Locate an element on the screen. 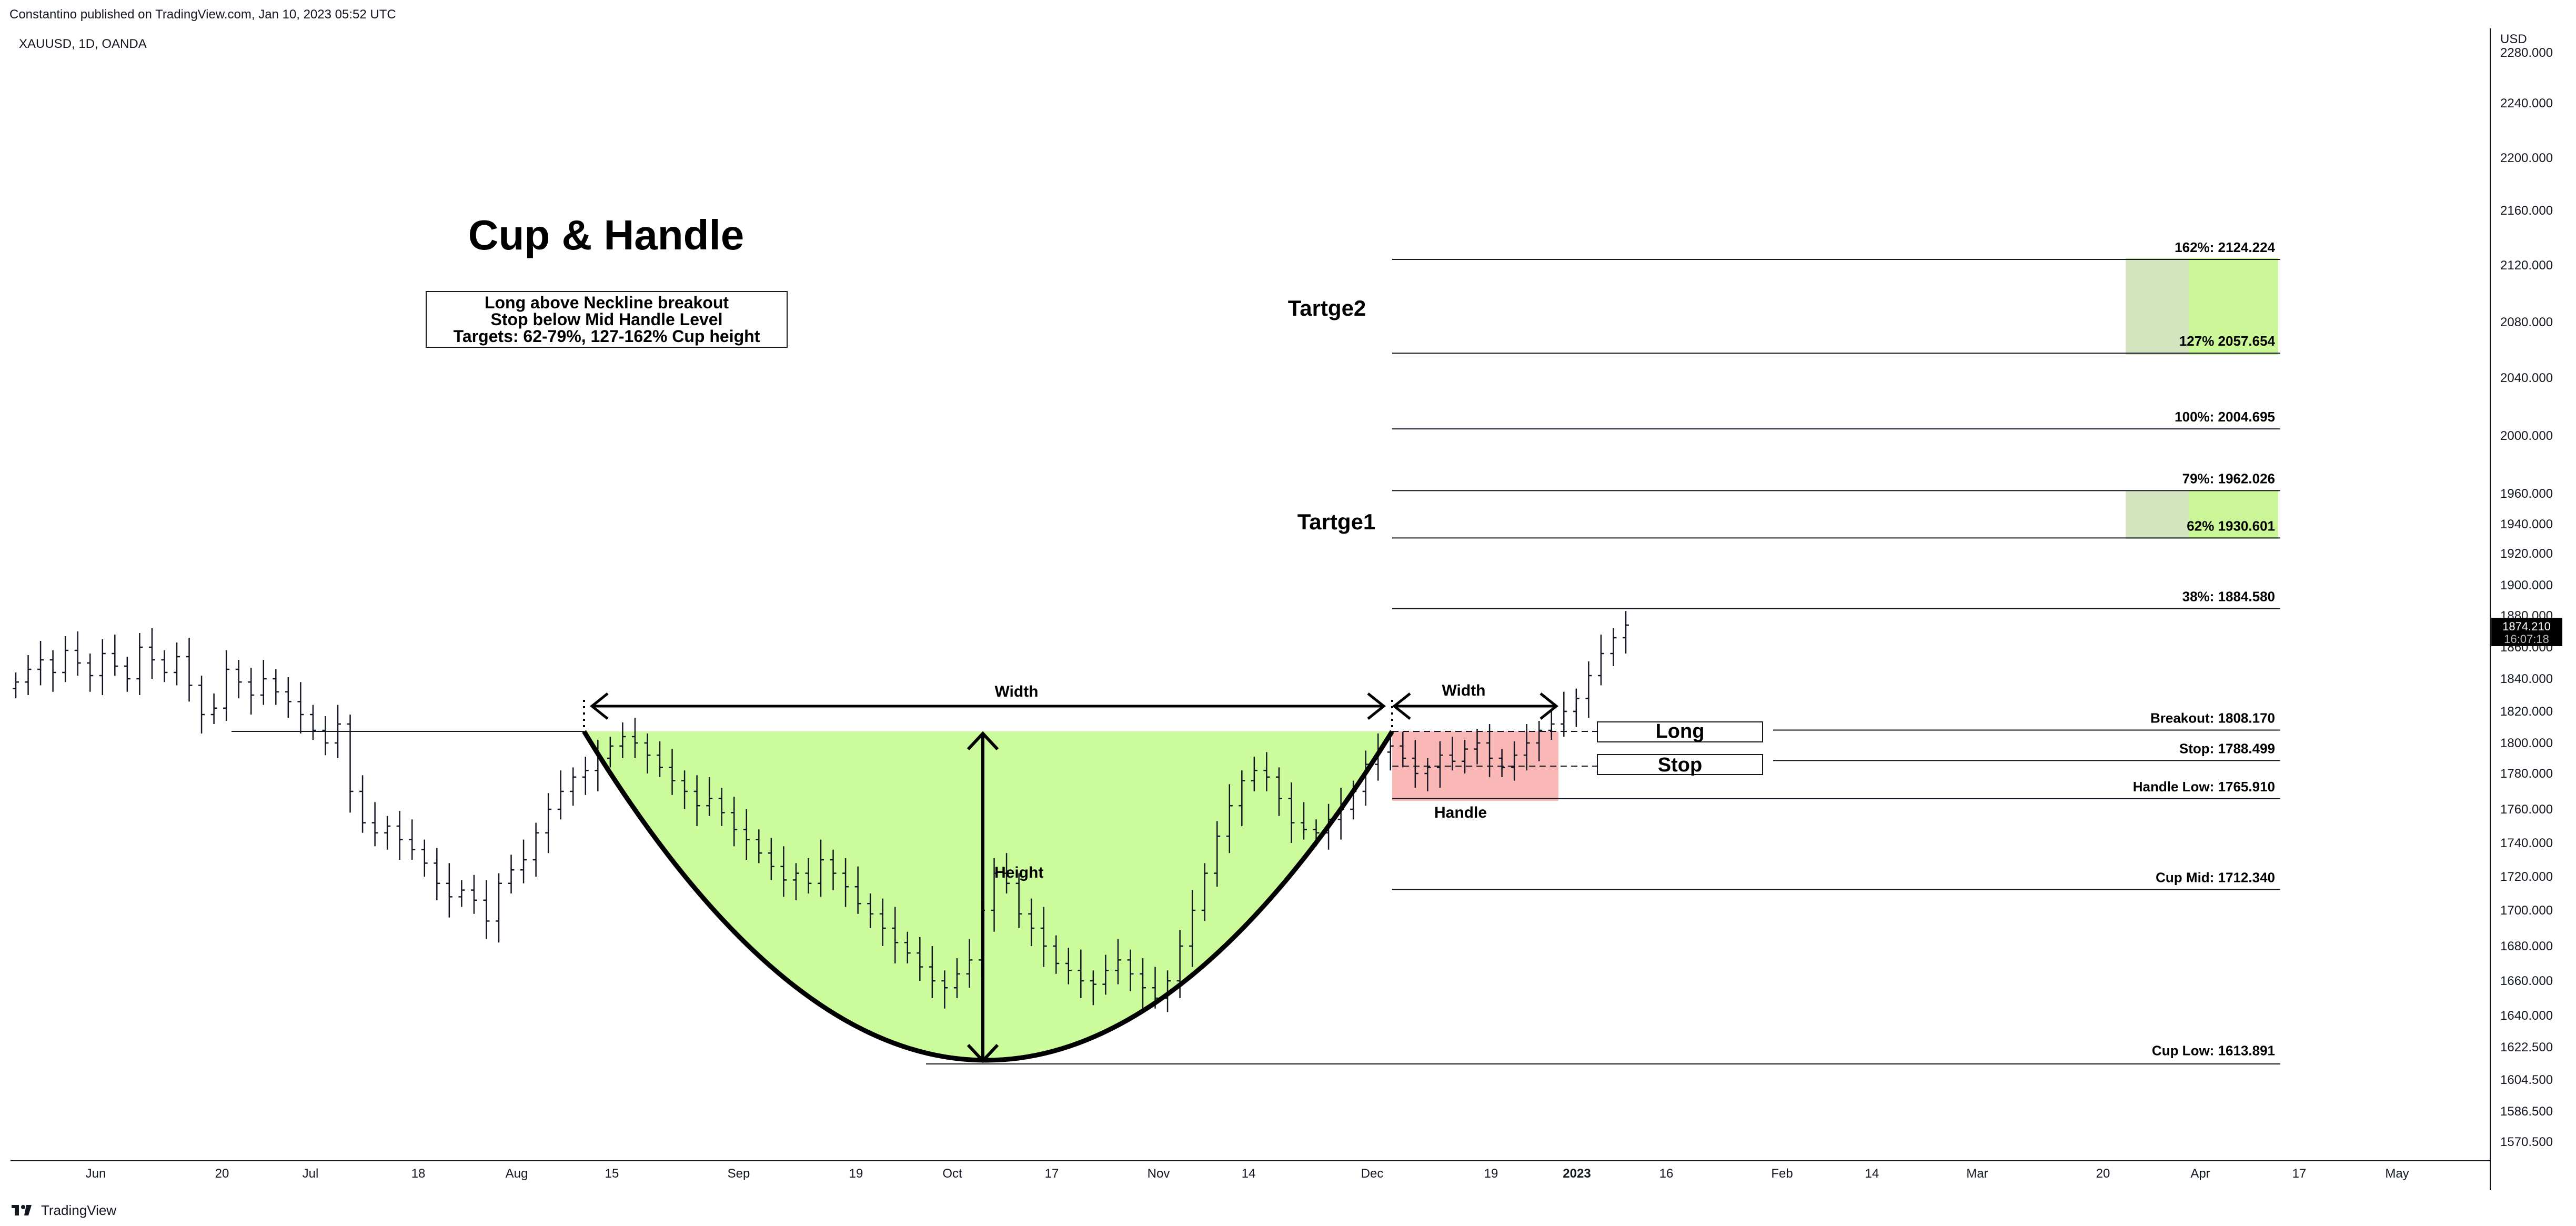 This screenshot has height=1226, width=2576. y-tick-label: 1586.500 is located at coordinates (2527, 1111).